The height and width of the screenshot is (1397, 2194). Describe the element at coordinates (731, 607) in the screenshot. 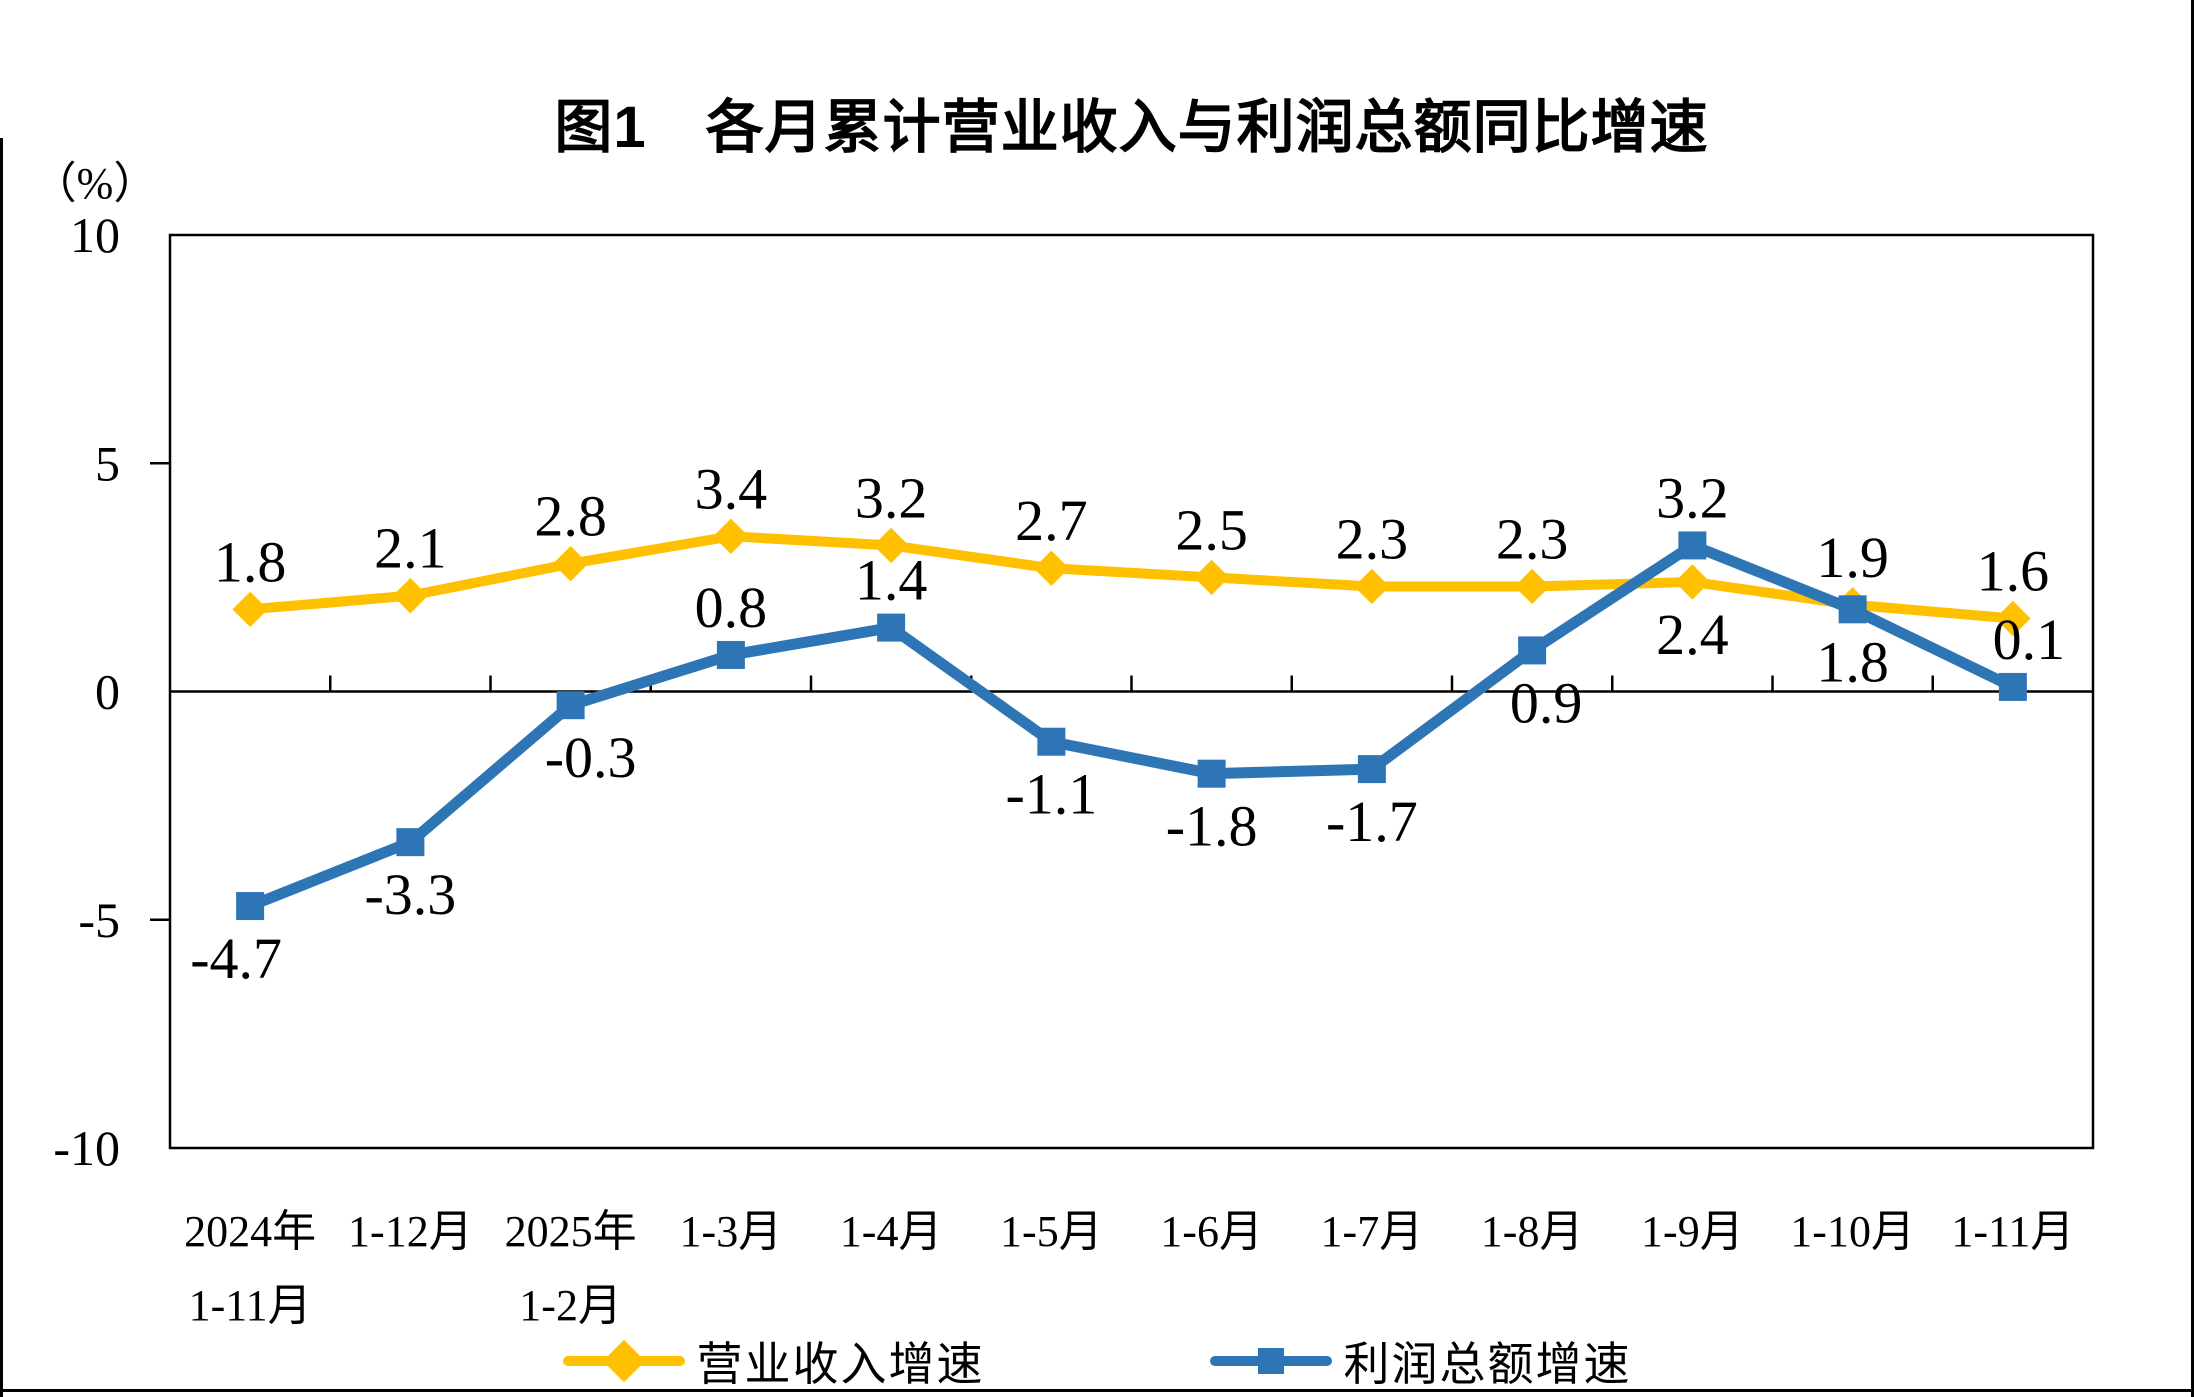

I see `series-1-value-label: 0.8` at that location.